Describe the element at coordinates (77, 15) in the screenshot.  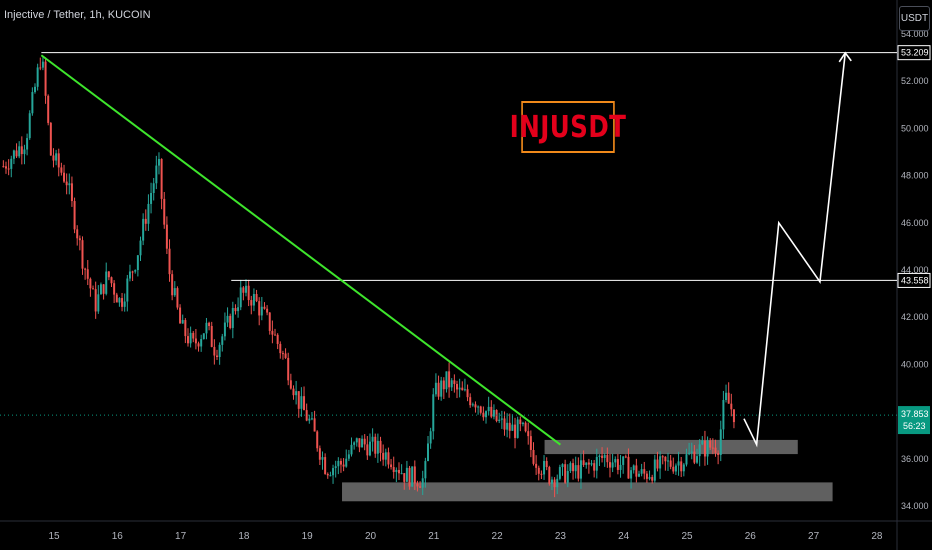
I see `symbol-title: Injective / Tether, 1h, KUCOIN` at that location.